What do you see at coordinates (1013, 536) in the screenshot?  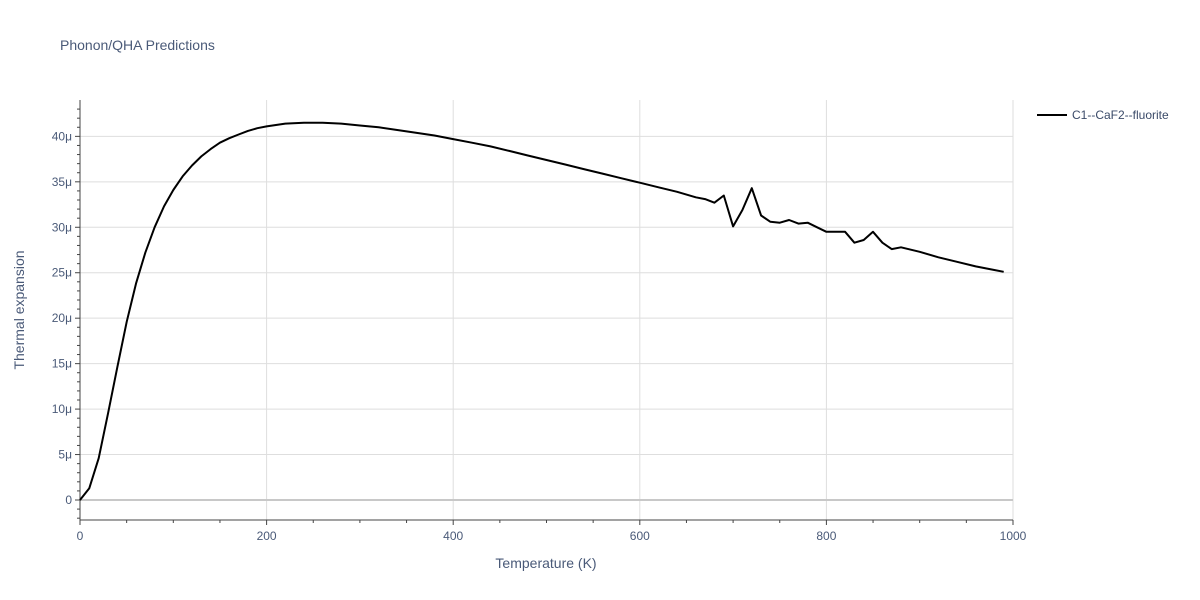 I see `x-tick-label: 1000` at bounding box center [1013, 536].